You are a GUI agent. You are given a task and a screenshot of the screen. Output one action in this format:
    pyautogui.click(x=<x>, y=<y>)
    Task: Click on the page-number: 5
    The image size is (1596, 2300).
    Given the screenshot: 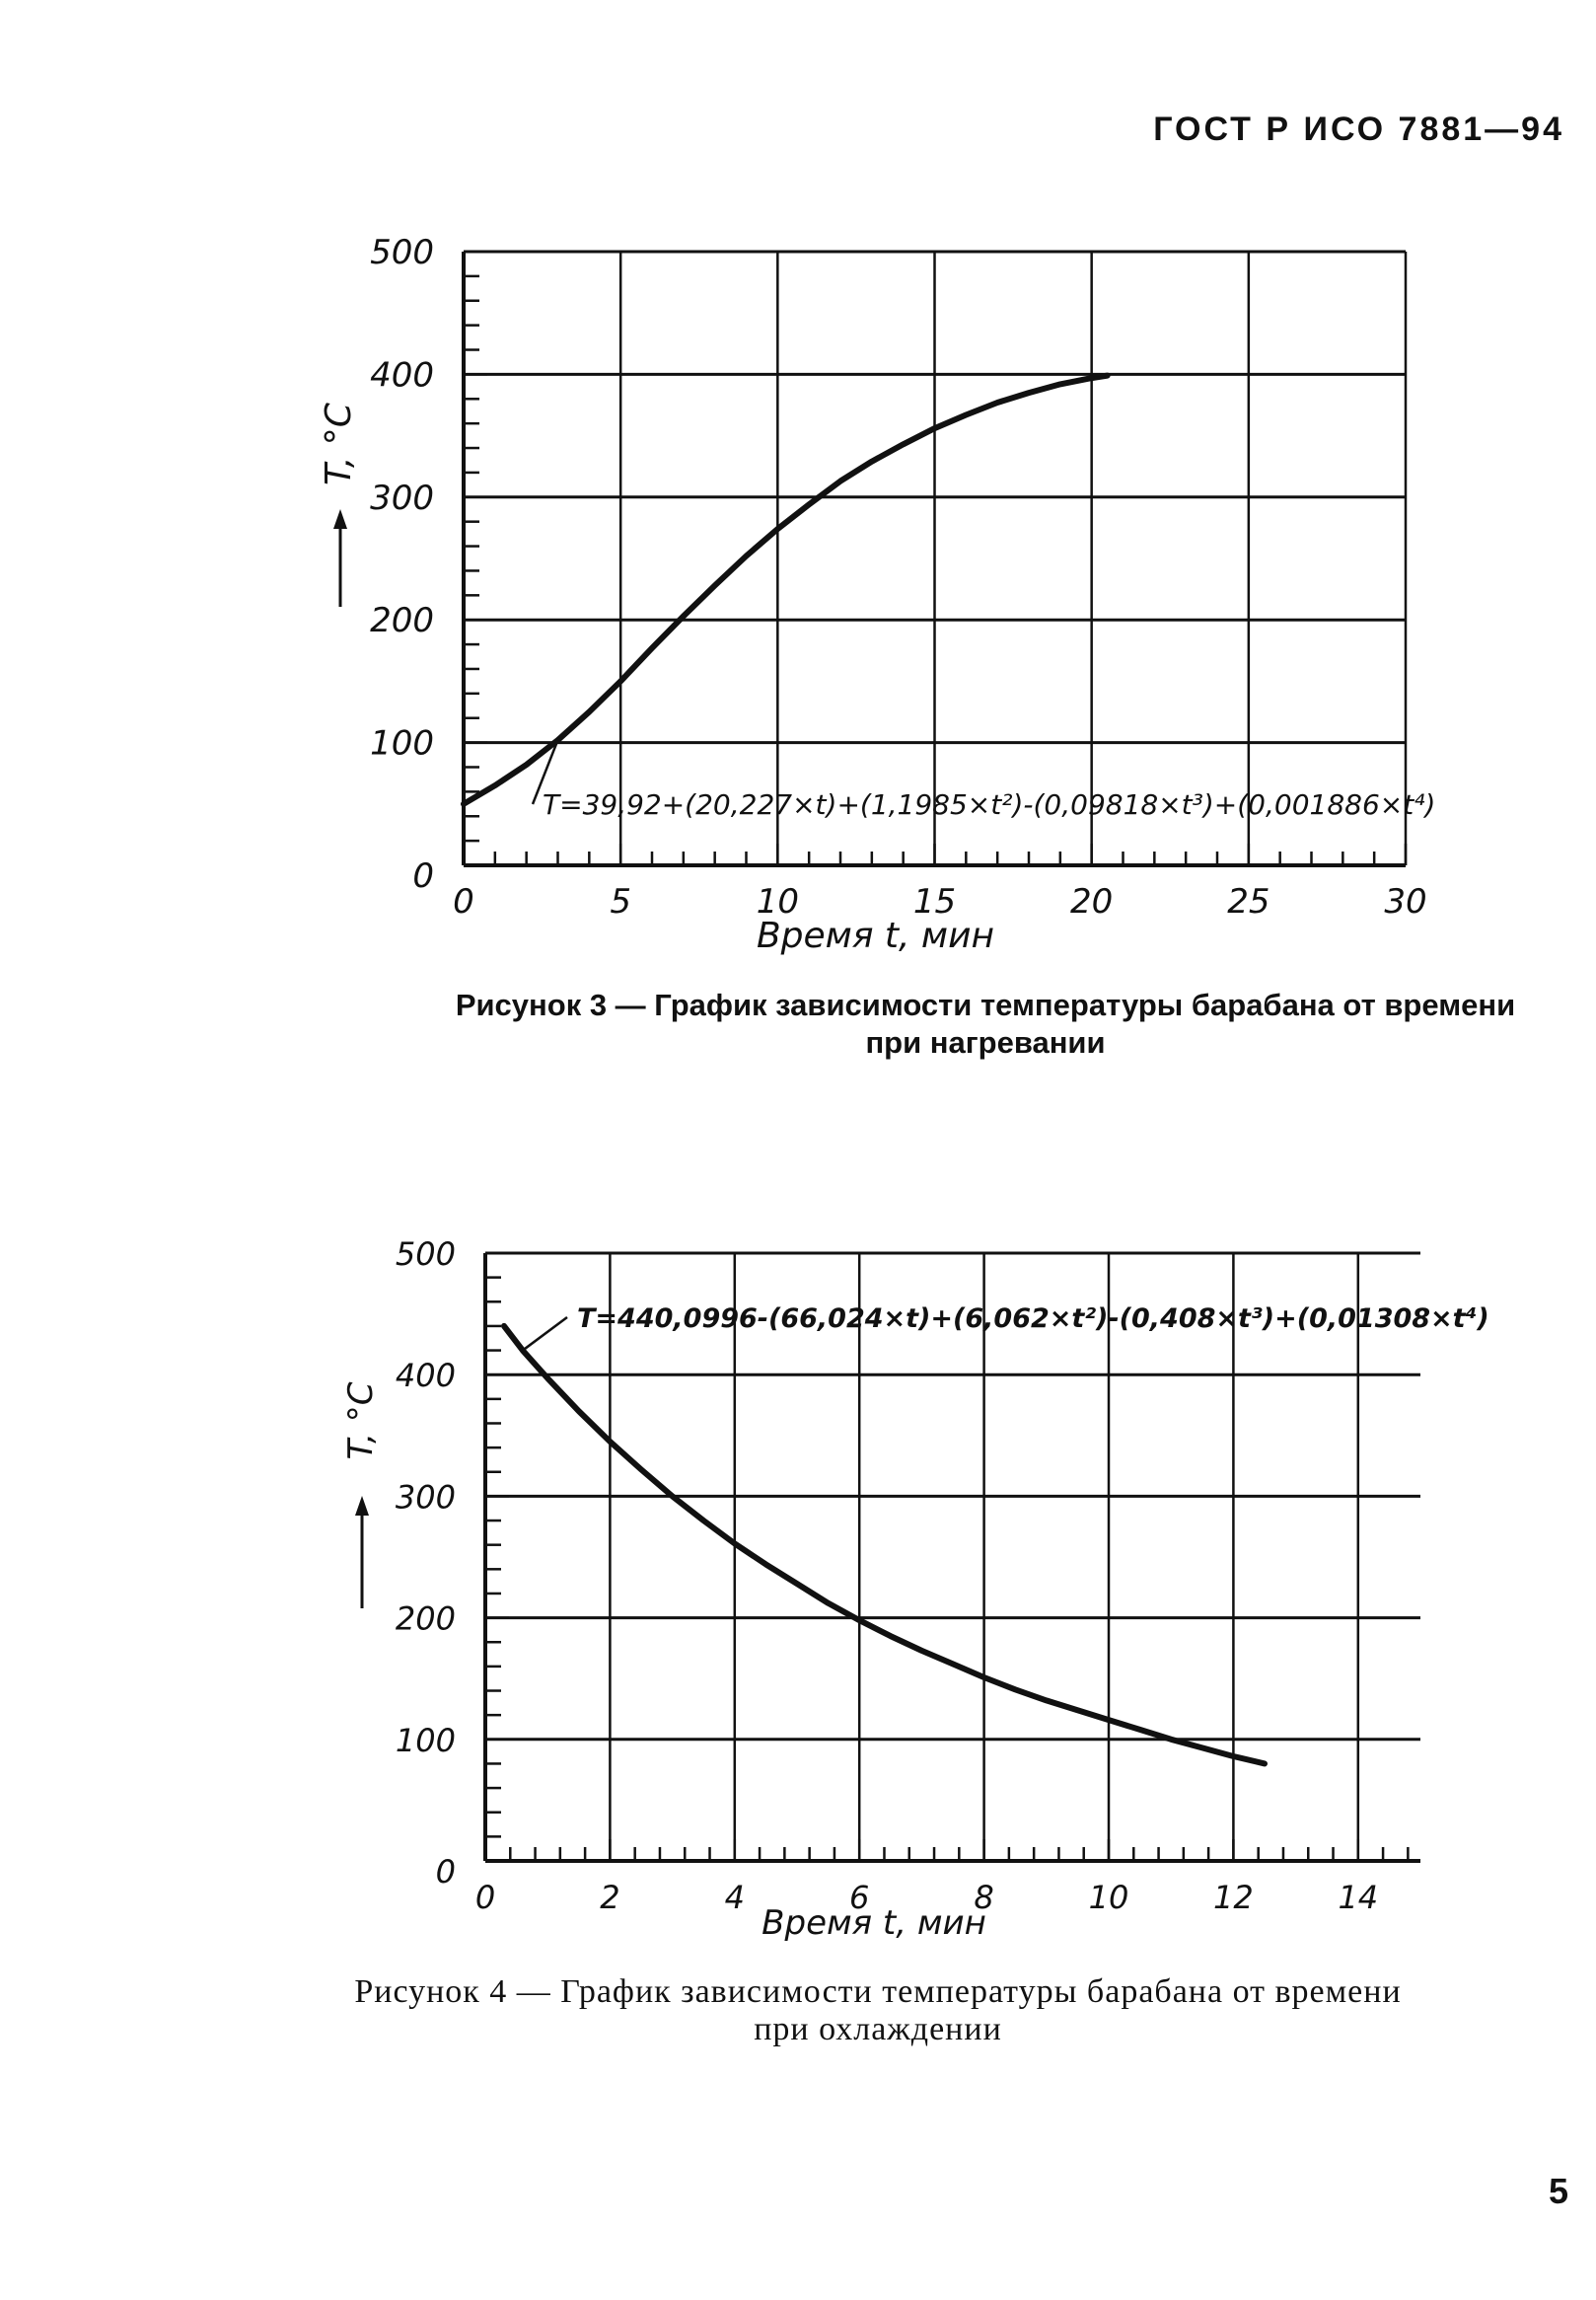 What is the action you would take?
    pyautogui.click(x=1558, y=2191)
    